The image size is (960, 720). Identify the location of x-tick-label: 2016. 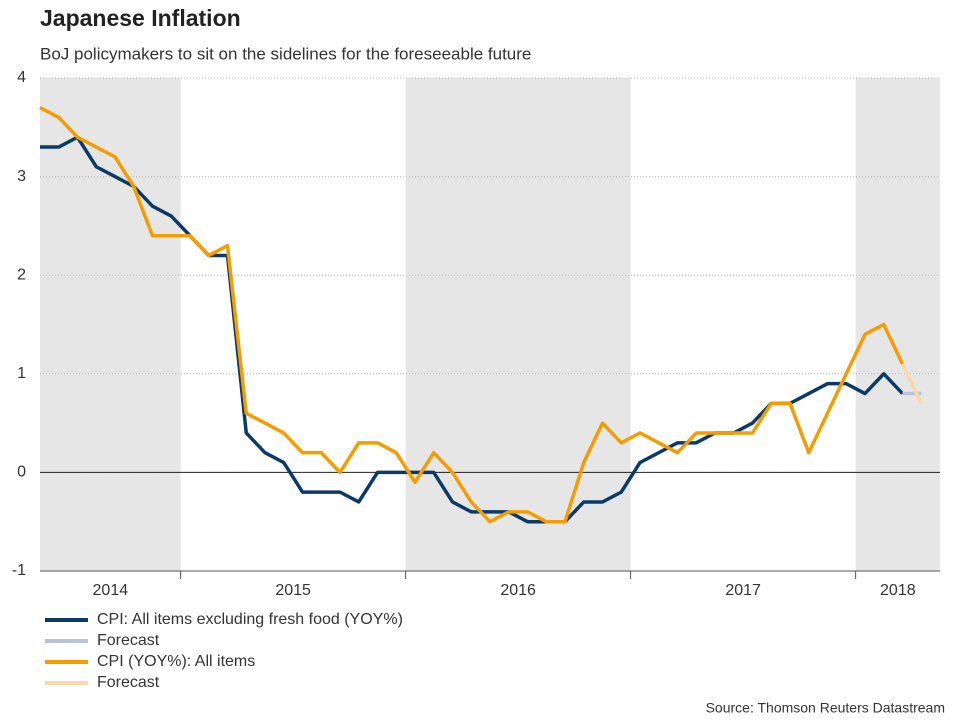
(518, 590).